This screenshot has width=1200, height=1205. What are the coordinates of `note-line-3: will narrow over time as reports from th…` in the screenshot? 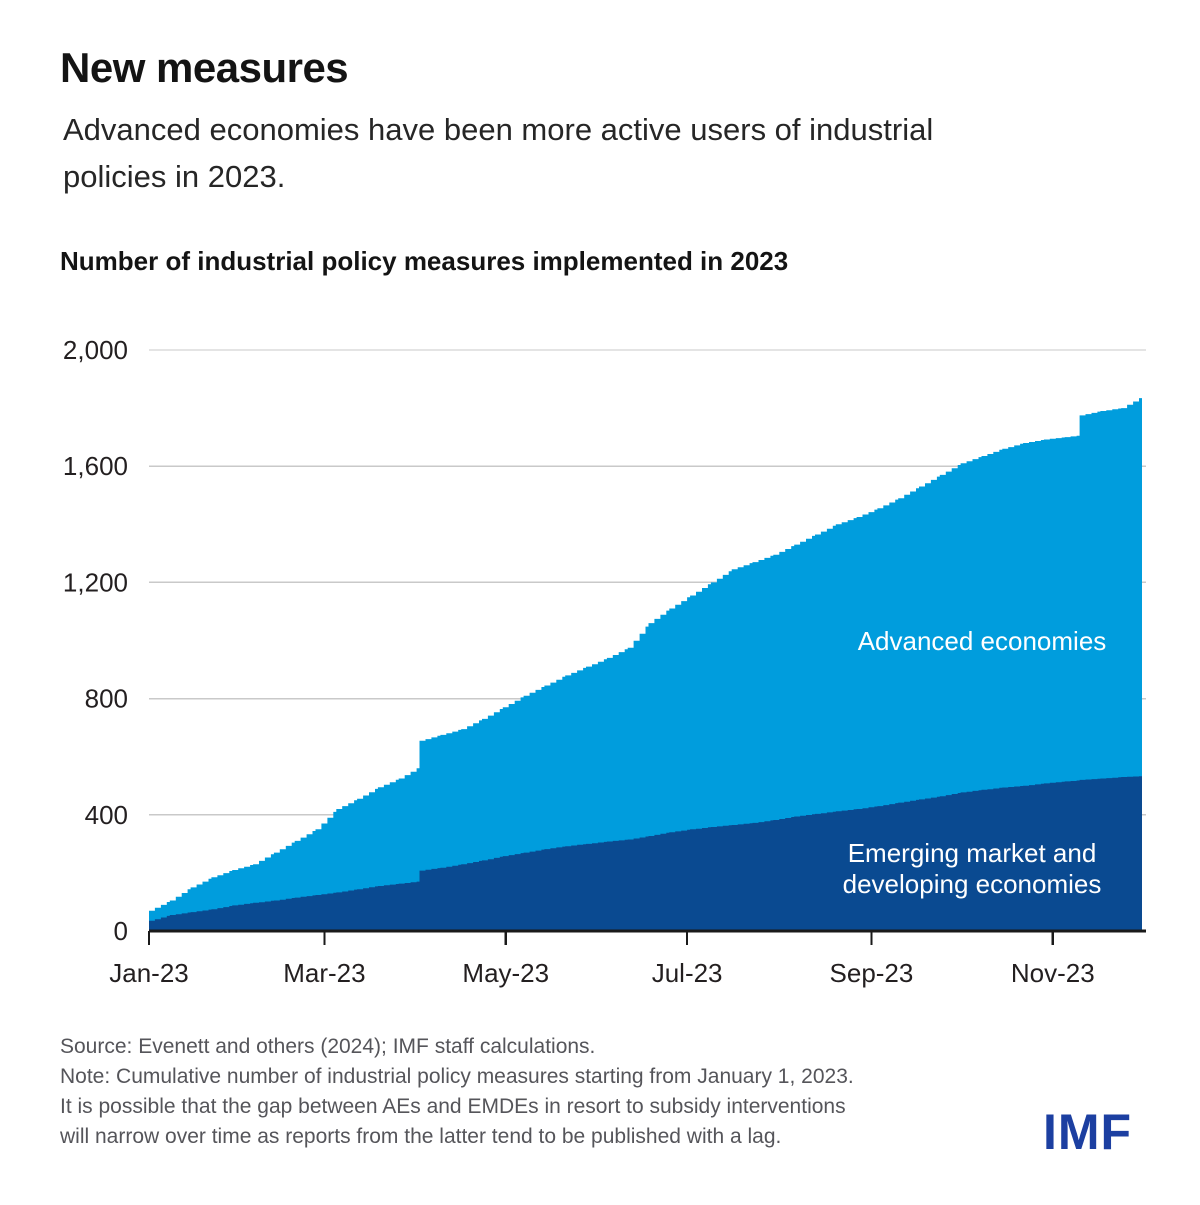 It's located at (421, 1136).